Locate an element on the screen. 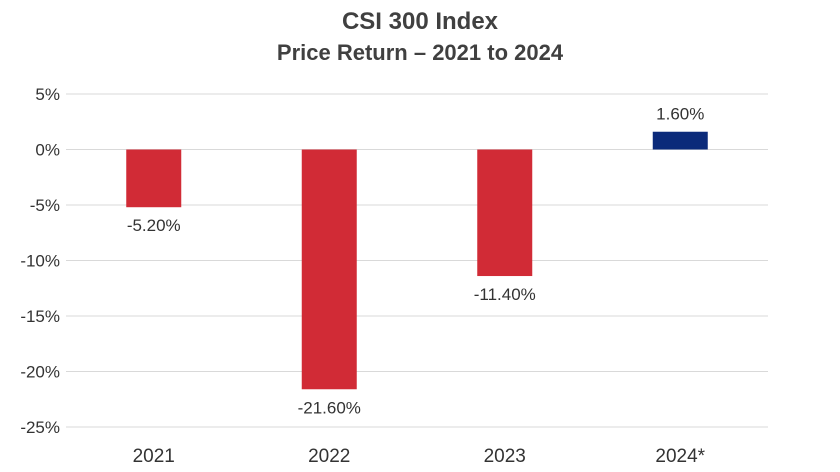 The height and width of the screenshot is (472, 840). data-label: -11.40% is located at coordinates (505, 294).